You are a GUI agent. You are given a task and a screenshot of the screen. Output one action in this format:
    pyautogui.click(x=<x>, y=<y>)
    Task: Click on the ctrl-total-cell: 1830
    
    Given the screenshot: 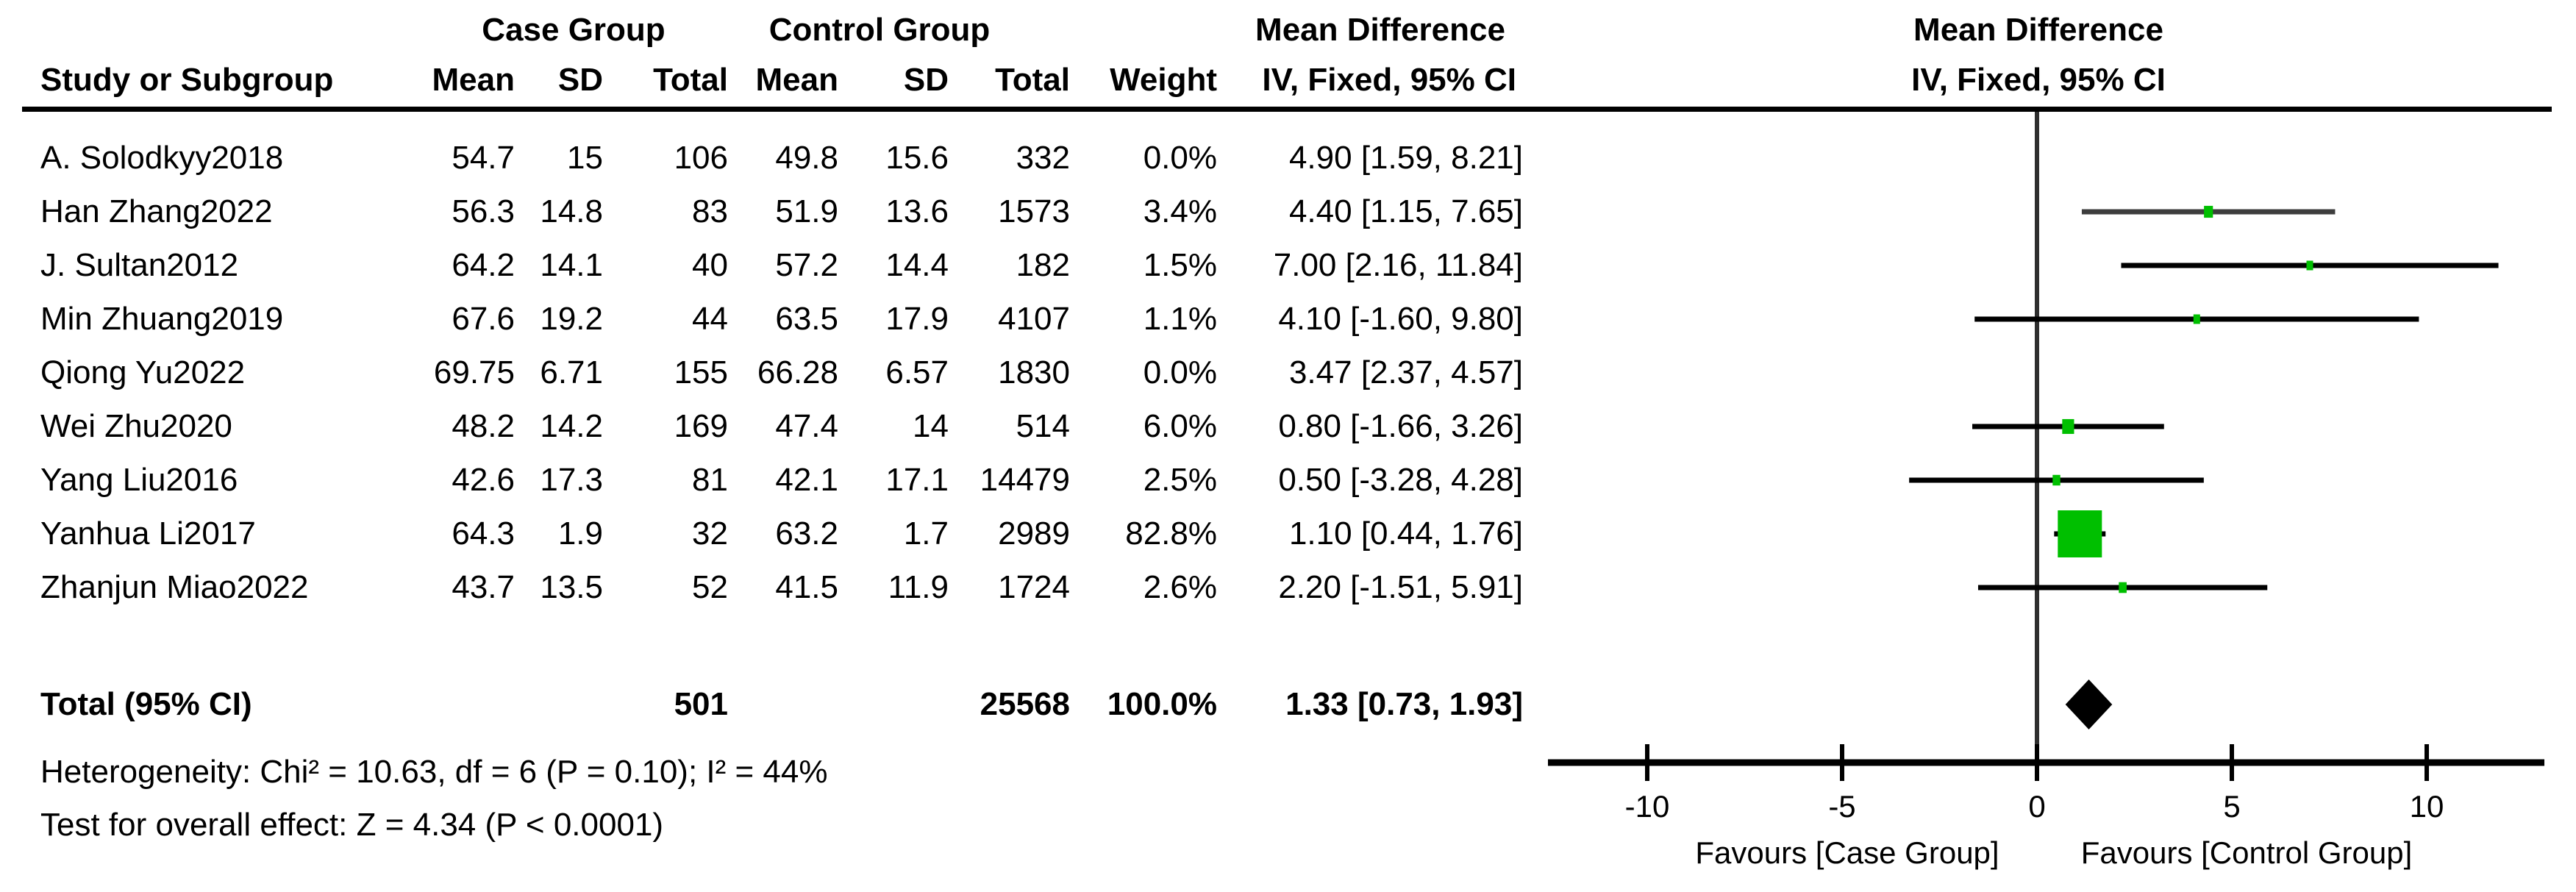 What is the action you would take?
    pyautogui.click(x=1034, y=372)
    